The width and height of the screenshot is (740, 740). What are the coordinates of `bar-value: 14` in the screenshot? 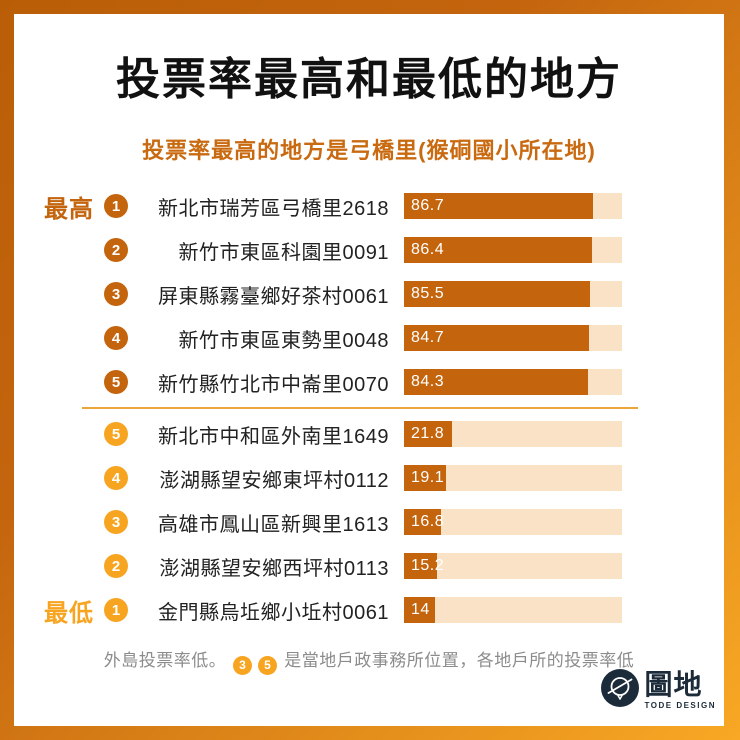 It's located at (420, 609).